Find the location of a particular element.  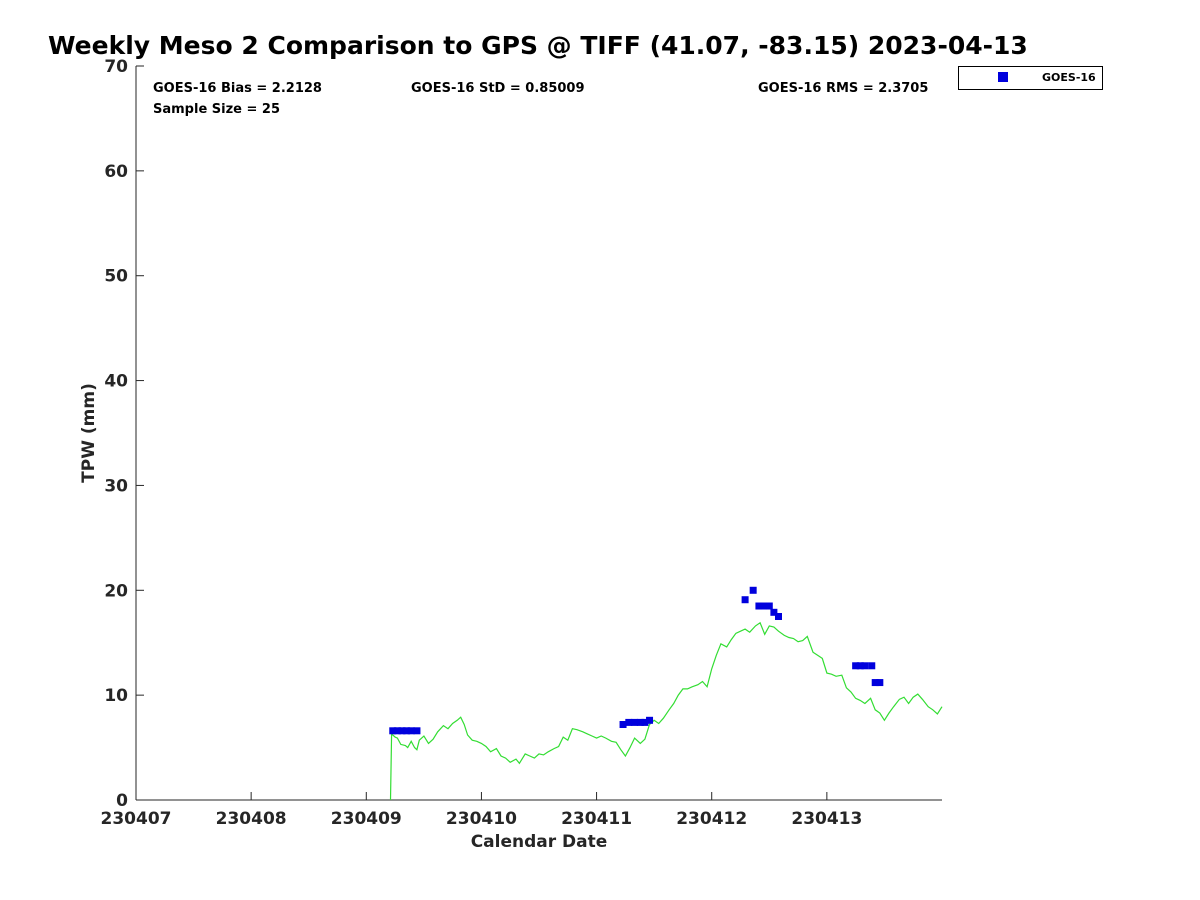

y-tick-label: 30 is located at coordinates (116, 486).